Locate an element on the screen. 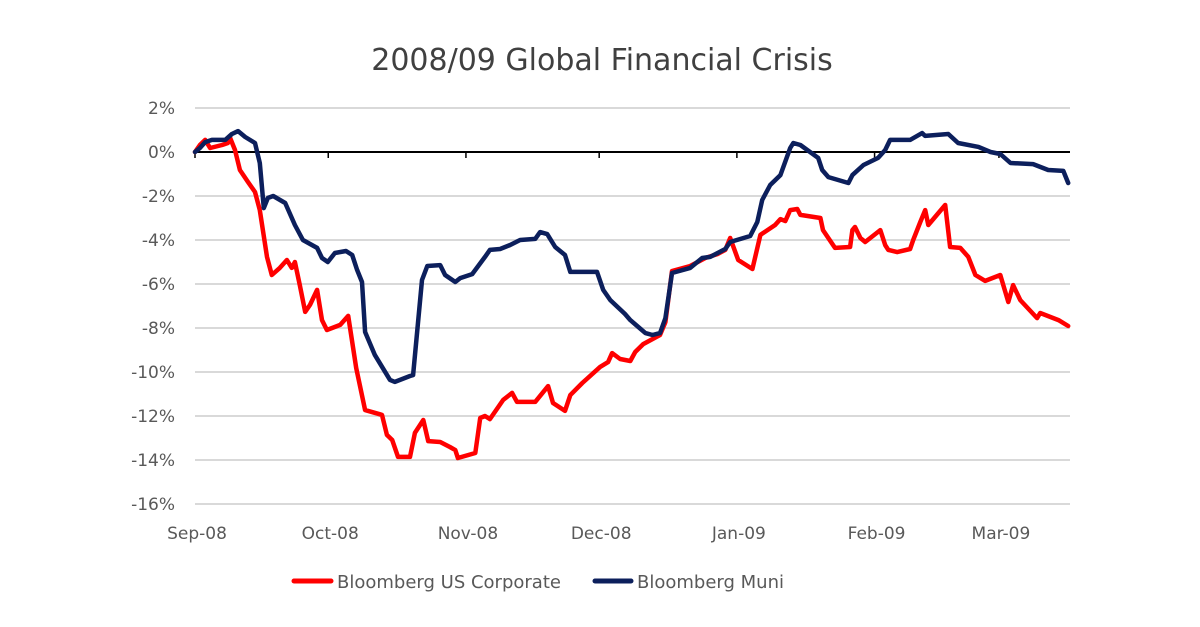  x-tick-label: Oct-08 is located at coordinates (330, 534).